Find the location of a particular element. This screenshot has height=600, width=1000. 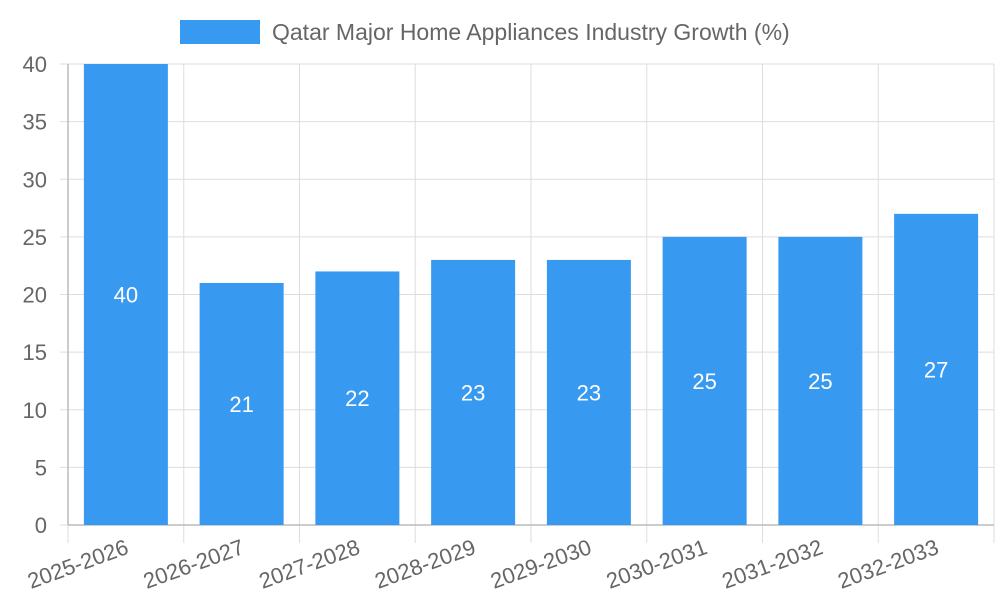

bar-2026-2027 is located at coordinates (241, 403).